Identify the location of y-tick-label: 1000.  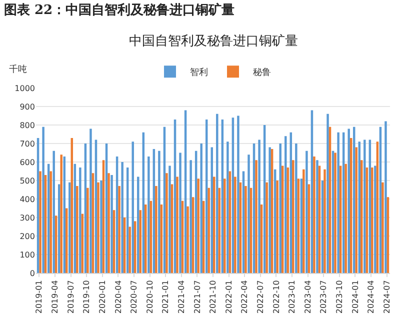
(24, 88).